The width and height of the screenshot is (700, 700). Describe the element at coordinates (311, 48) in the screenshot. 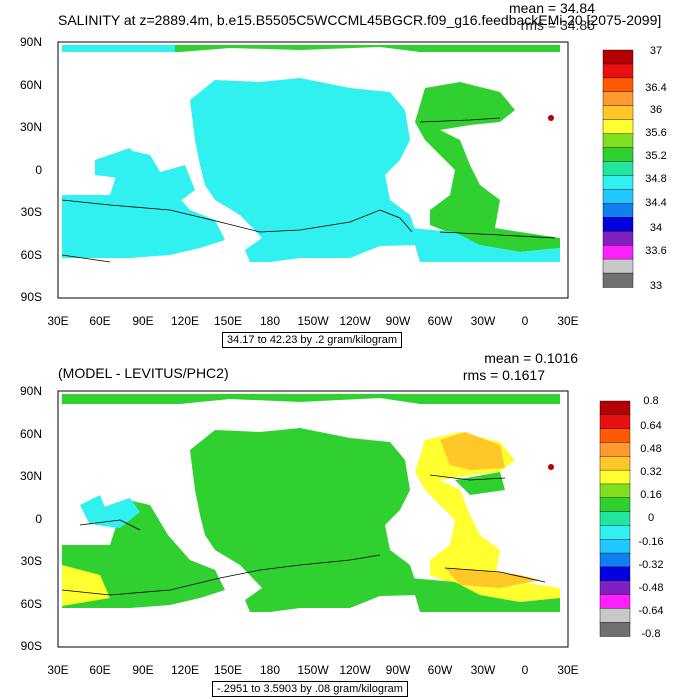

I see `top-arctic-ocean` at that location.